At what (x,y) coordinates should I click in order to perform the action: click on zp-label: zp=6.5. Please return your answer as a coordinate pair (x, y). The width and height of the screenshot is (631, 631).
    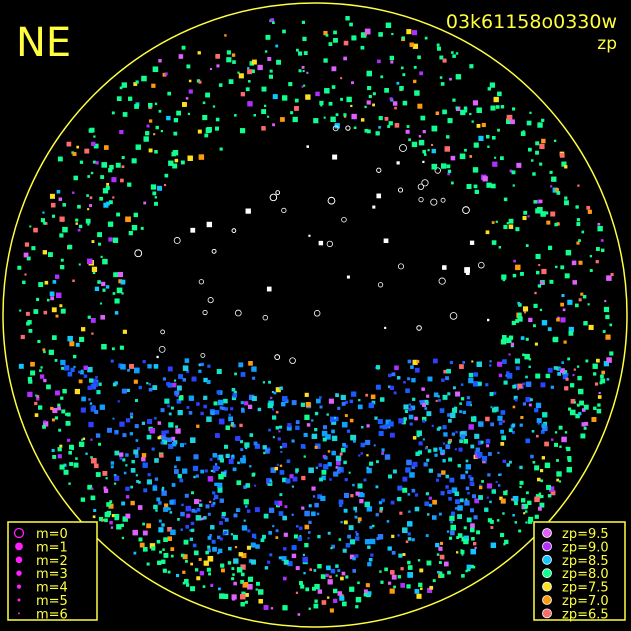
    Looking at the image, I should click on (585, 614).